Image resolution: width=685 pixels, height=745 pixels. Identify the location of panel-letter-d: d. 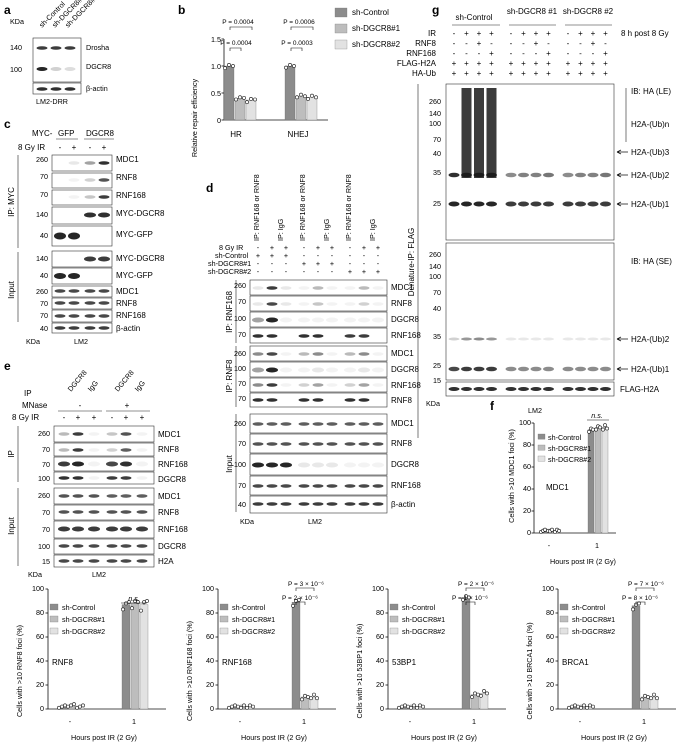
(209, 188).